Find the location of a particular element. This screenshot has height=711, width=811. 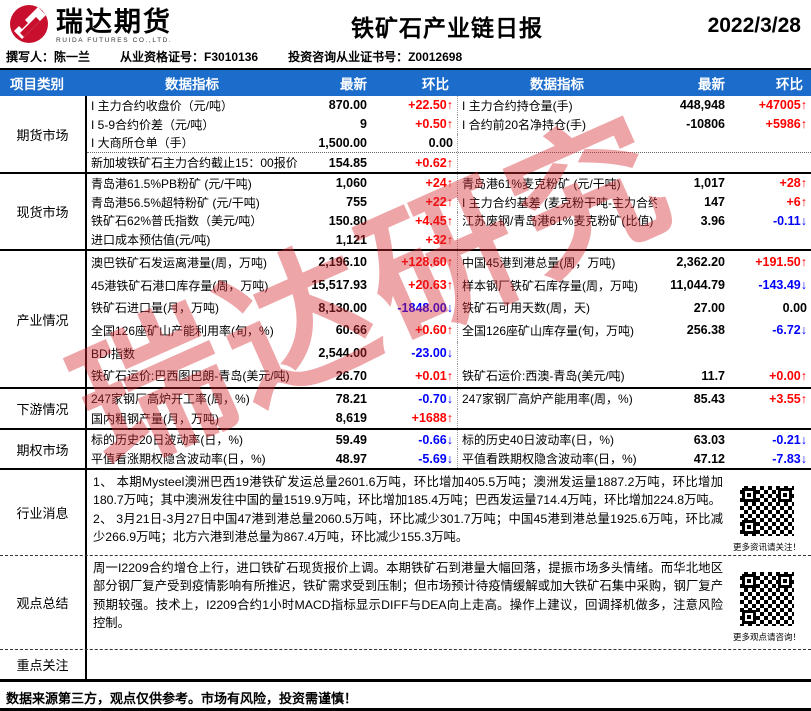

col-header-indicator-right: 数据指标 is located at coordinates (557, 84).